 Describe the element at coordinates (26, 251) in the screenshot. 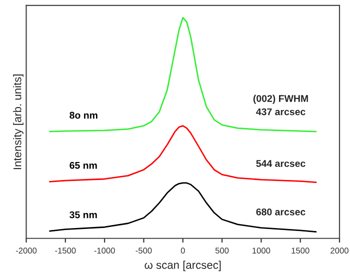

I see `x-tick-label: -2000` at that location.